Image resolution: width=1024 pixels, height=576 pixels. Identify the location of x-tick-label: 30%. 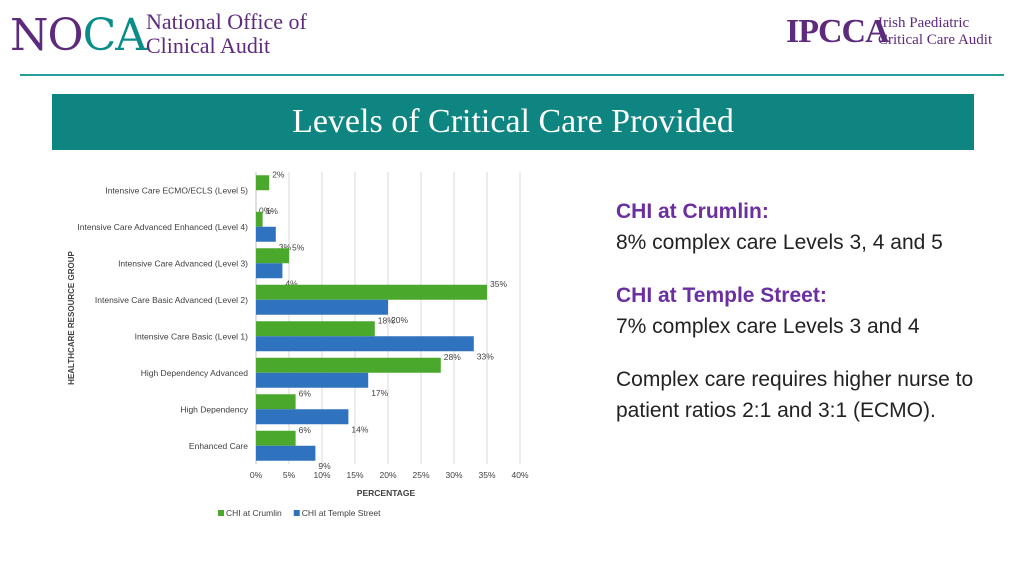
(453, 475).